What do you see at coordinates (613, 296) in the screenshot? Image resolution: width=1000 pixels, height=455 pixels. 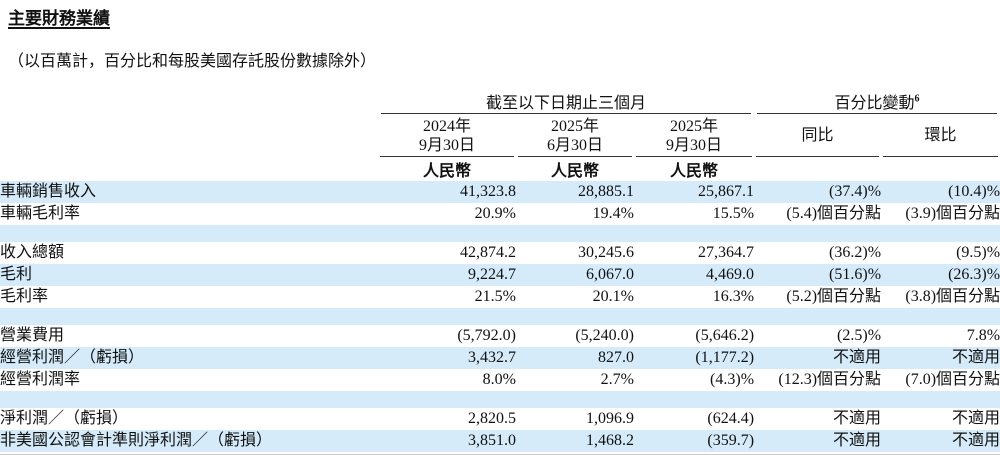 I see `cell-value: 20.1%` at bounding box center [613, 296].